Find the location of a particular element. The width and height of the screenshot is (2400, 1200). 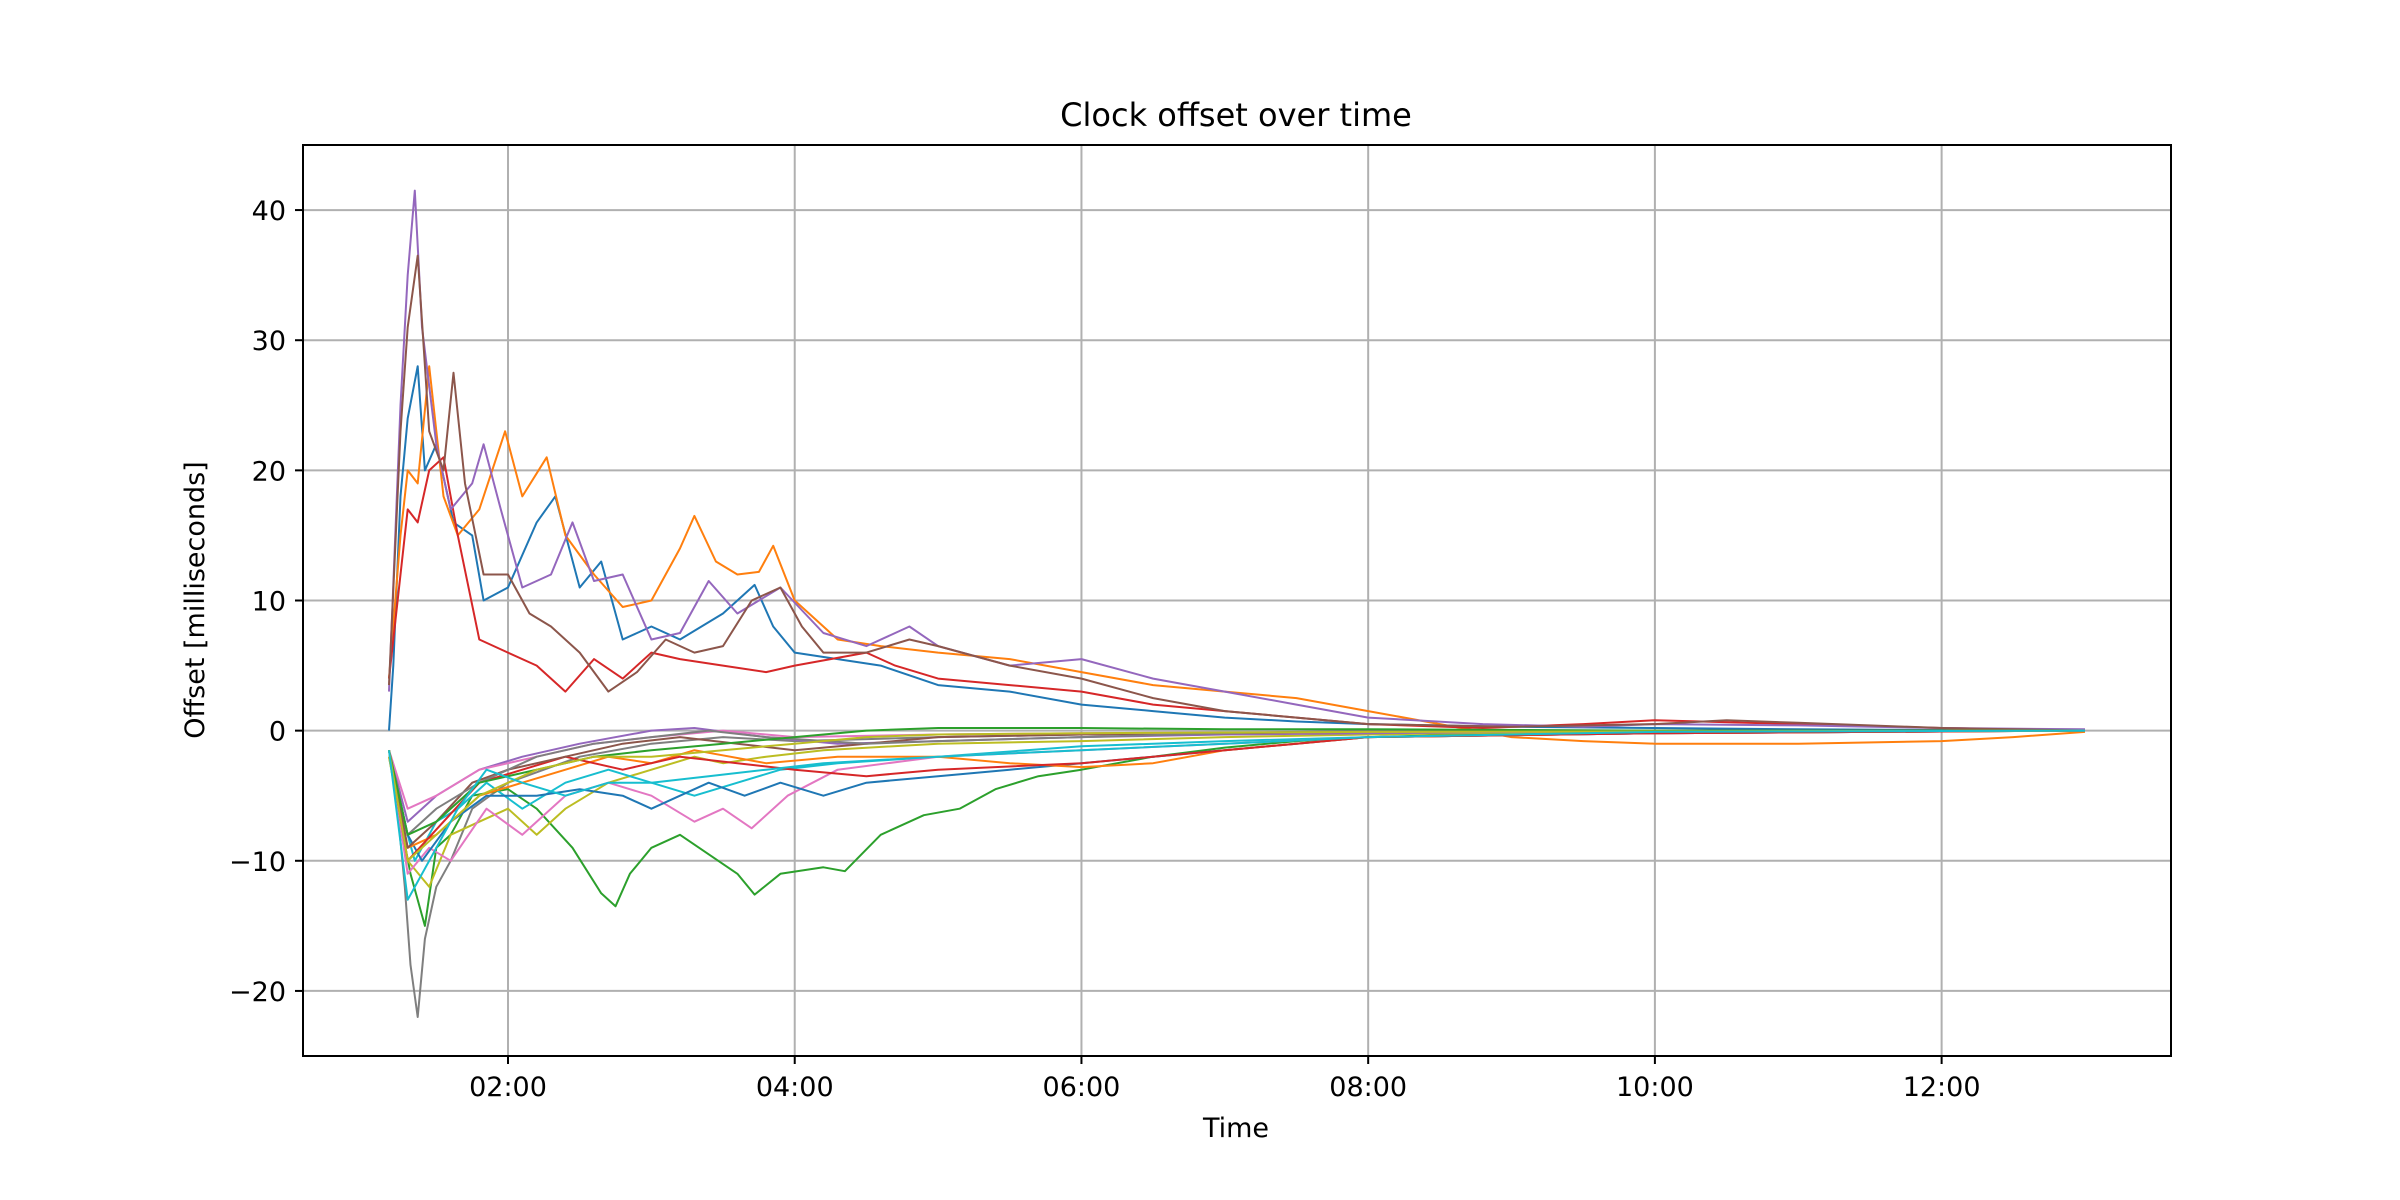

y-tick-label: 0 is located at coordinates (277, 732).